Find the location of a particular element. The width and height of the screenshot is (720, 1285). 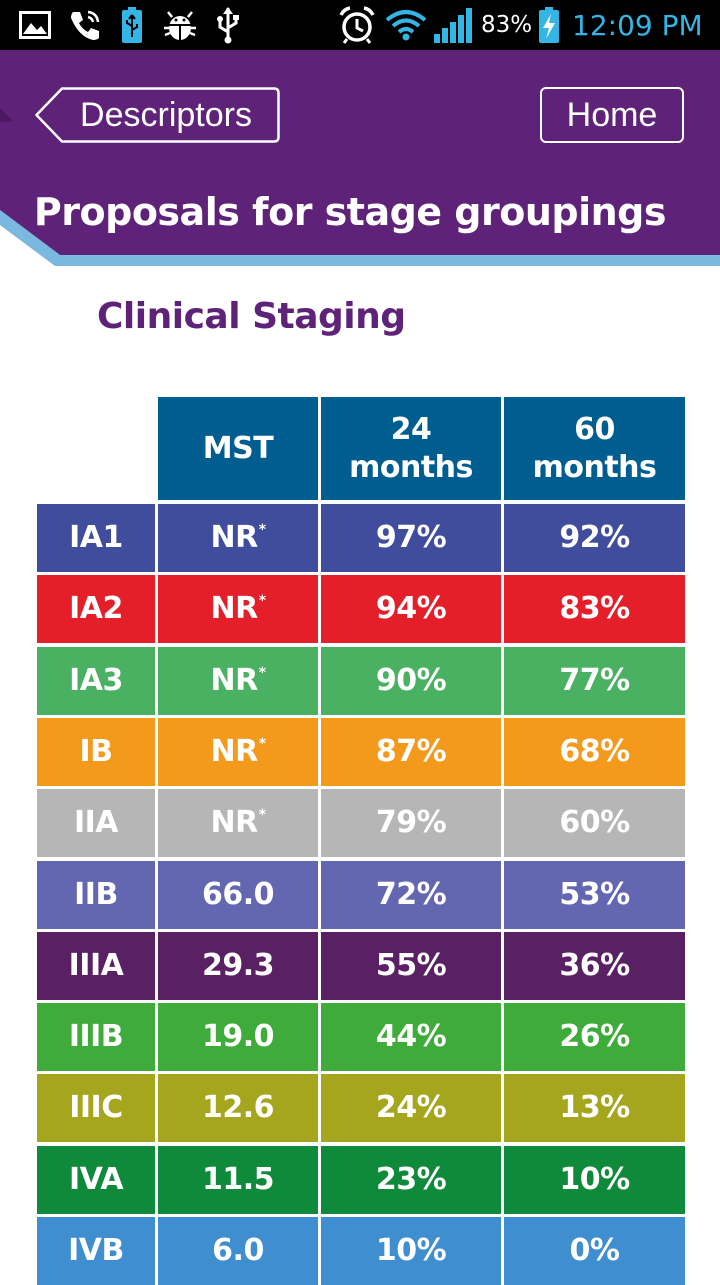

stage-cell-value: IA2 is located at coordinates (96, 608).